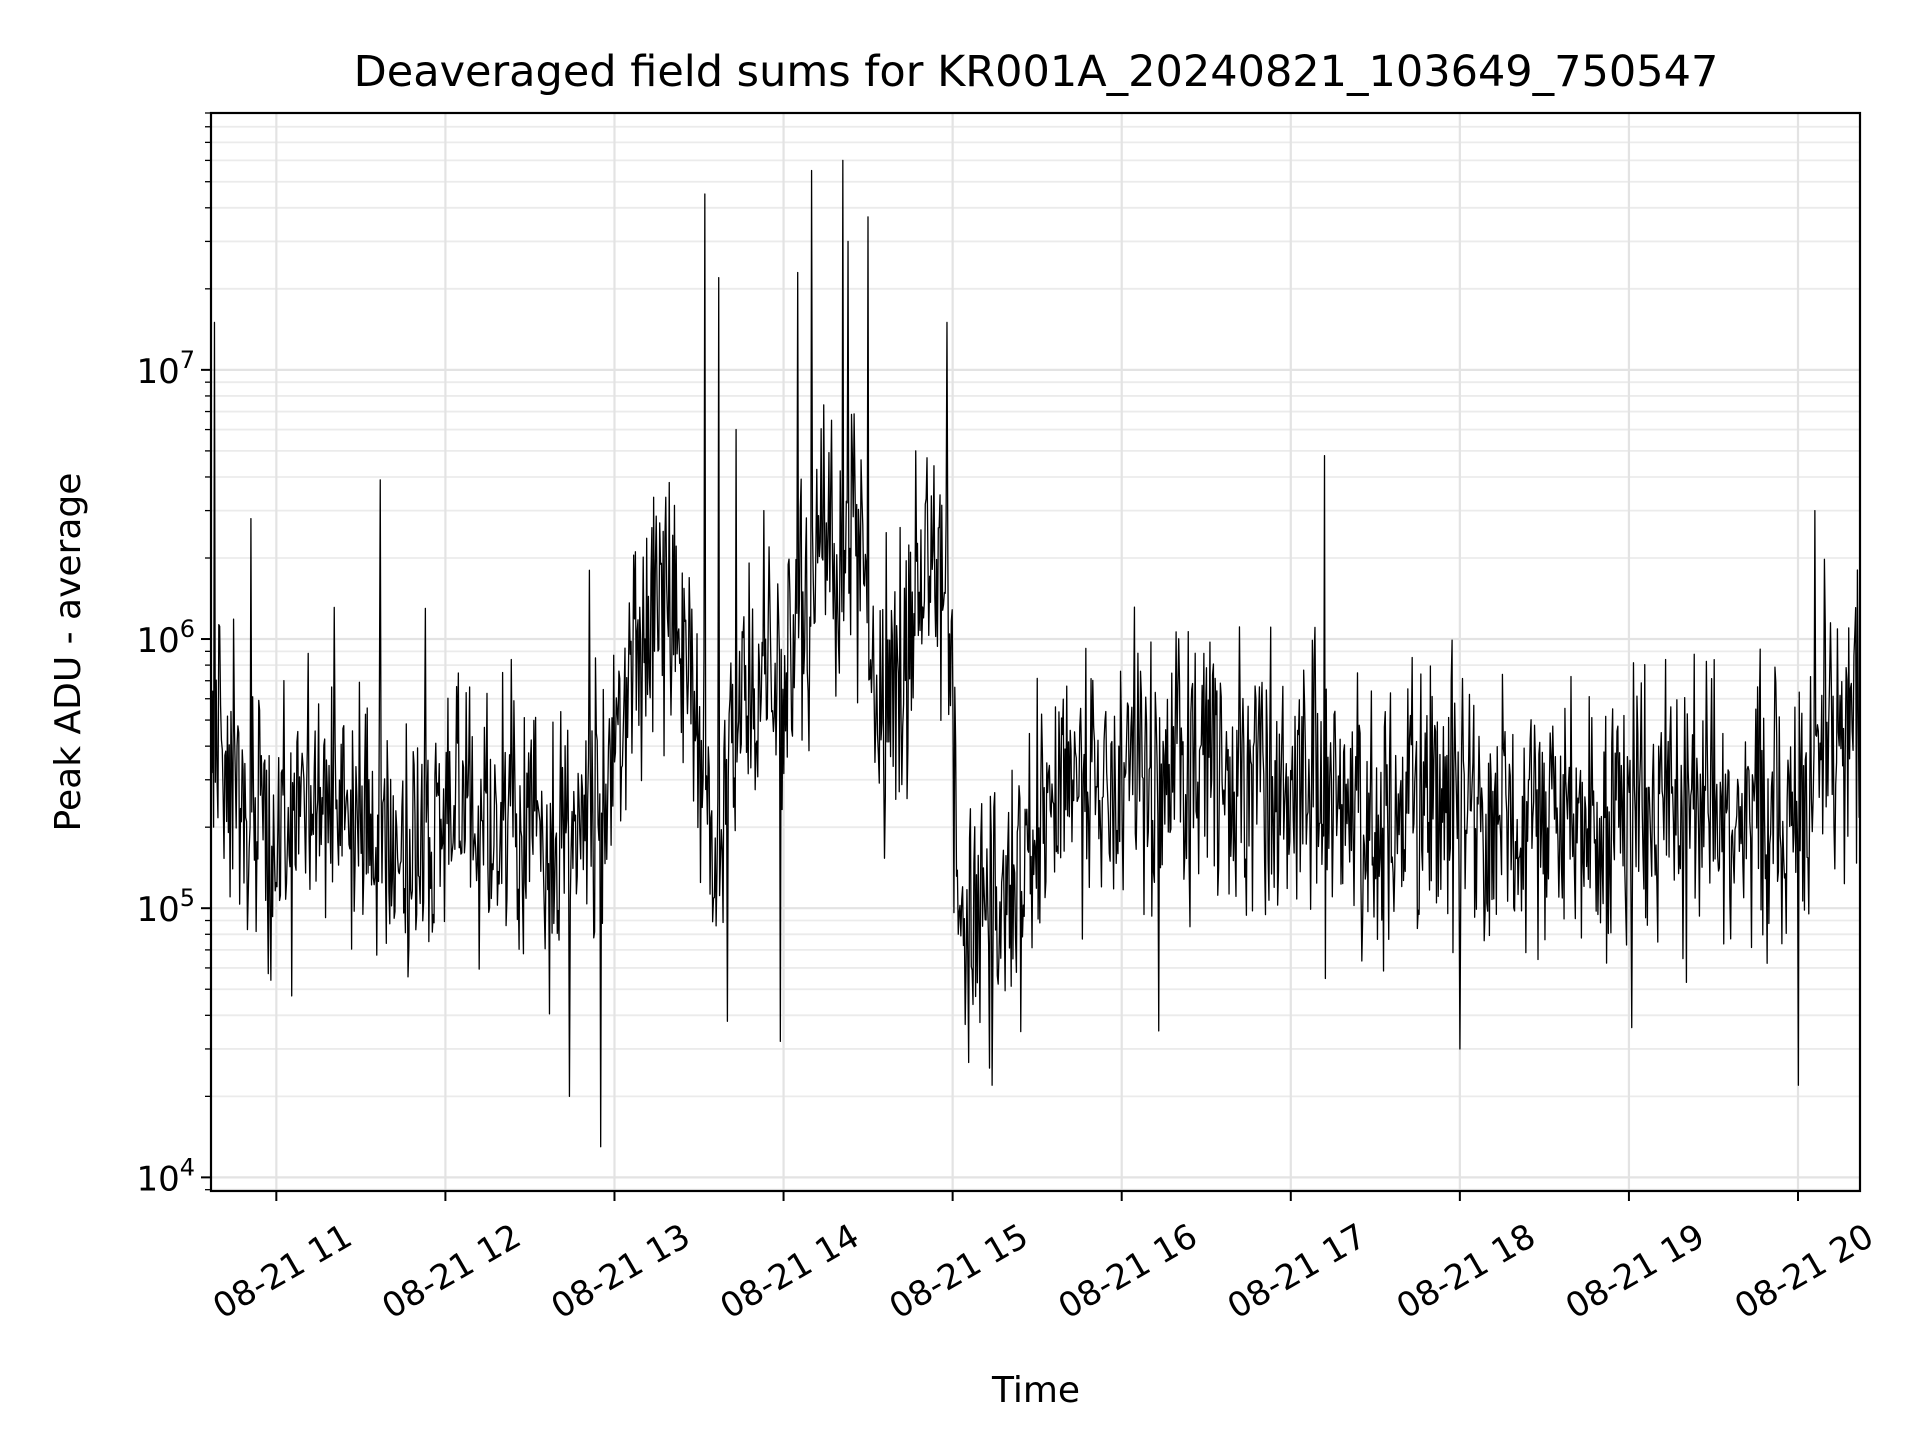  What do you see at coordinates (187, 629) in the screenshot?
I see `y-tick-label-exponent: 6` at bounding box center [187, 629].